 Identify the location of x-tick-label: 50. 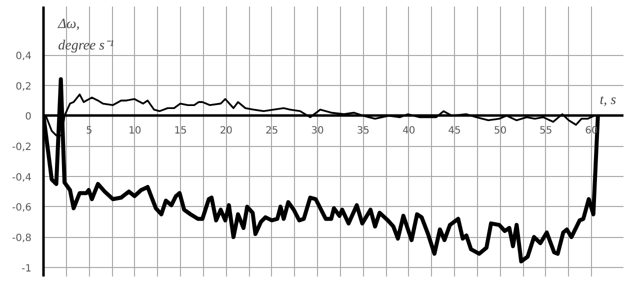
(500, 131).